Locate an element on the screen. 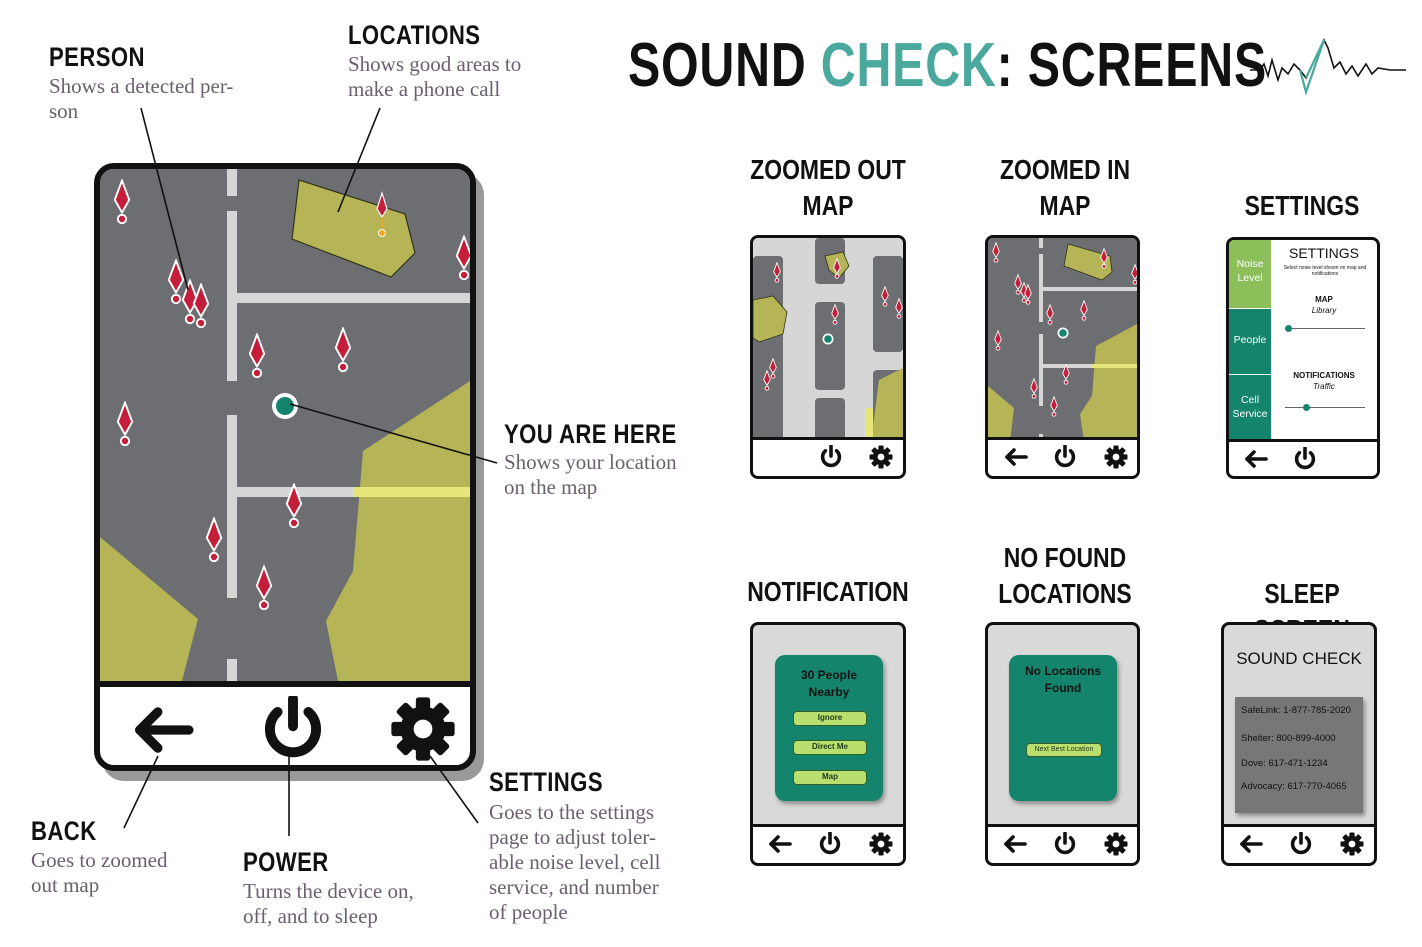 The width and height of the screenshot is (1422, 947). map-button: Map is located at coordinates (830, 777).